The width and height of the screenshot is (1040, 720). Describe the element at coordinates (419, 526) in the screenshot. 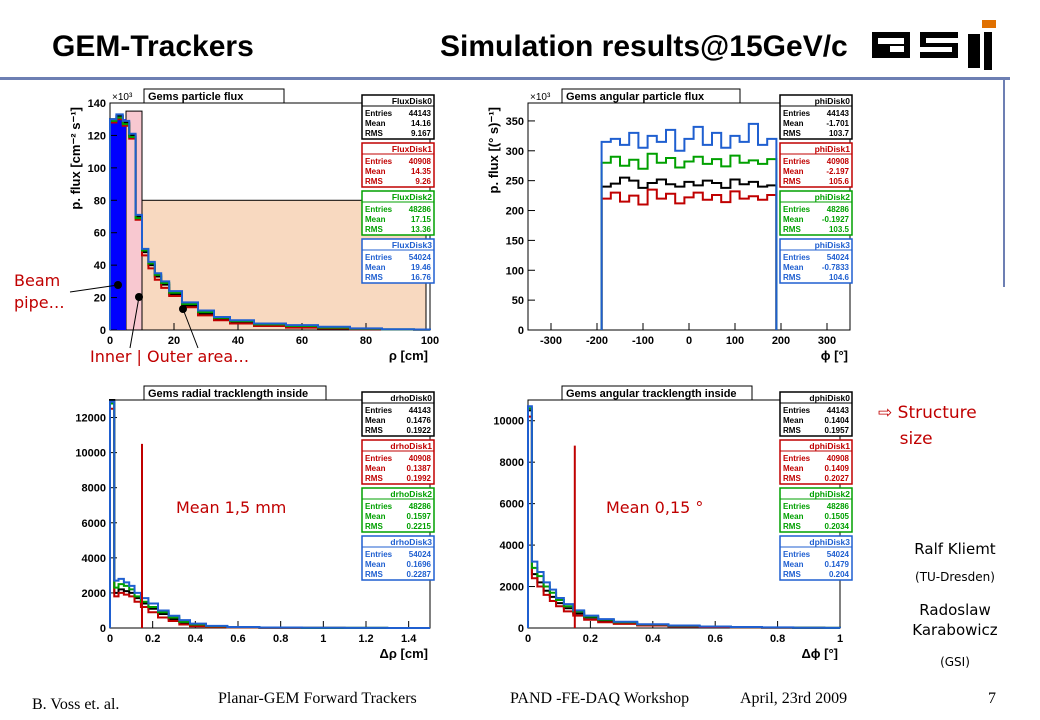

I see `stats-value: 0.2215` at that location.